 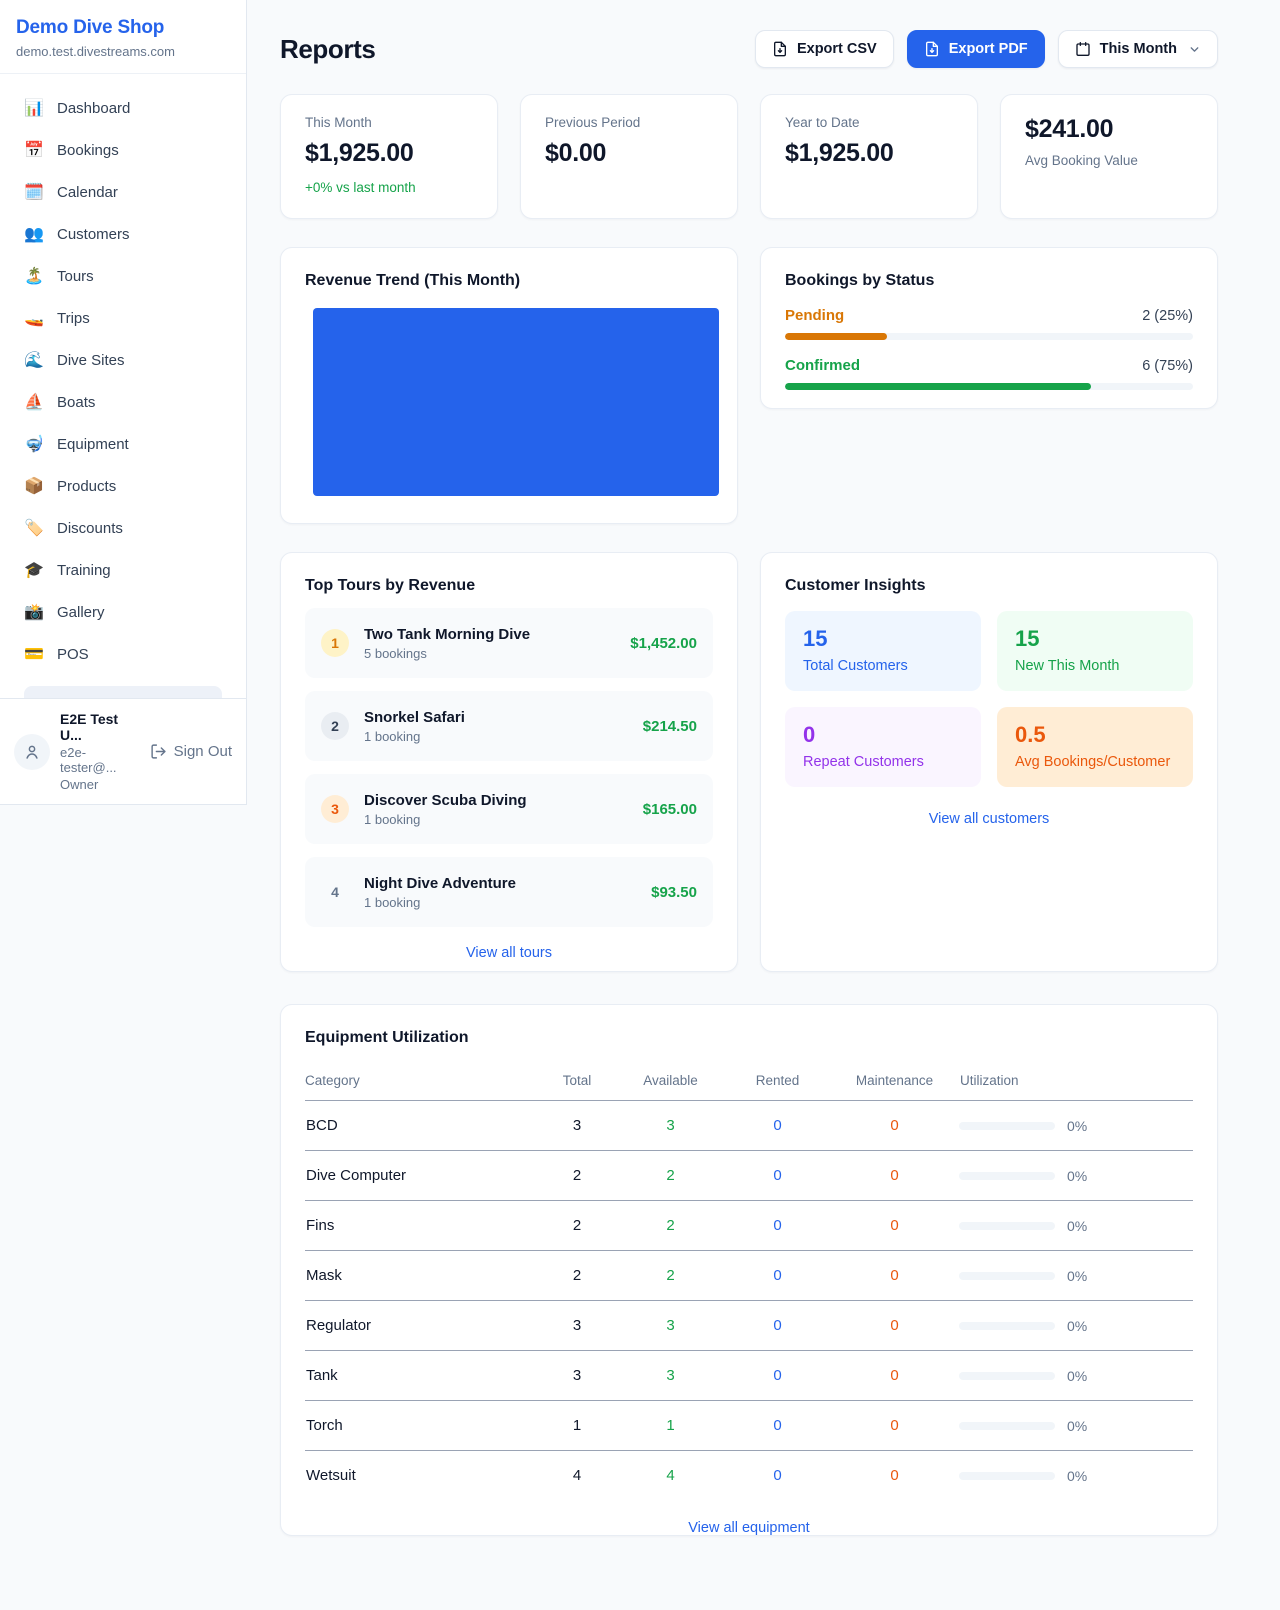 What do you see at coordinates (860, 280) in the screenshot?
I see `card-title: Bookings by Status` at bounding box center [860, 280].